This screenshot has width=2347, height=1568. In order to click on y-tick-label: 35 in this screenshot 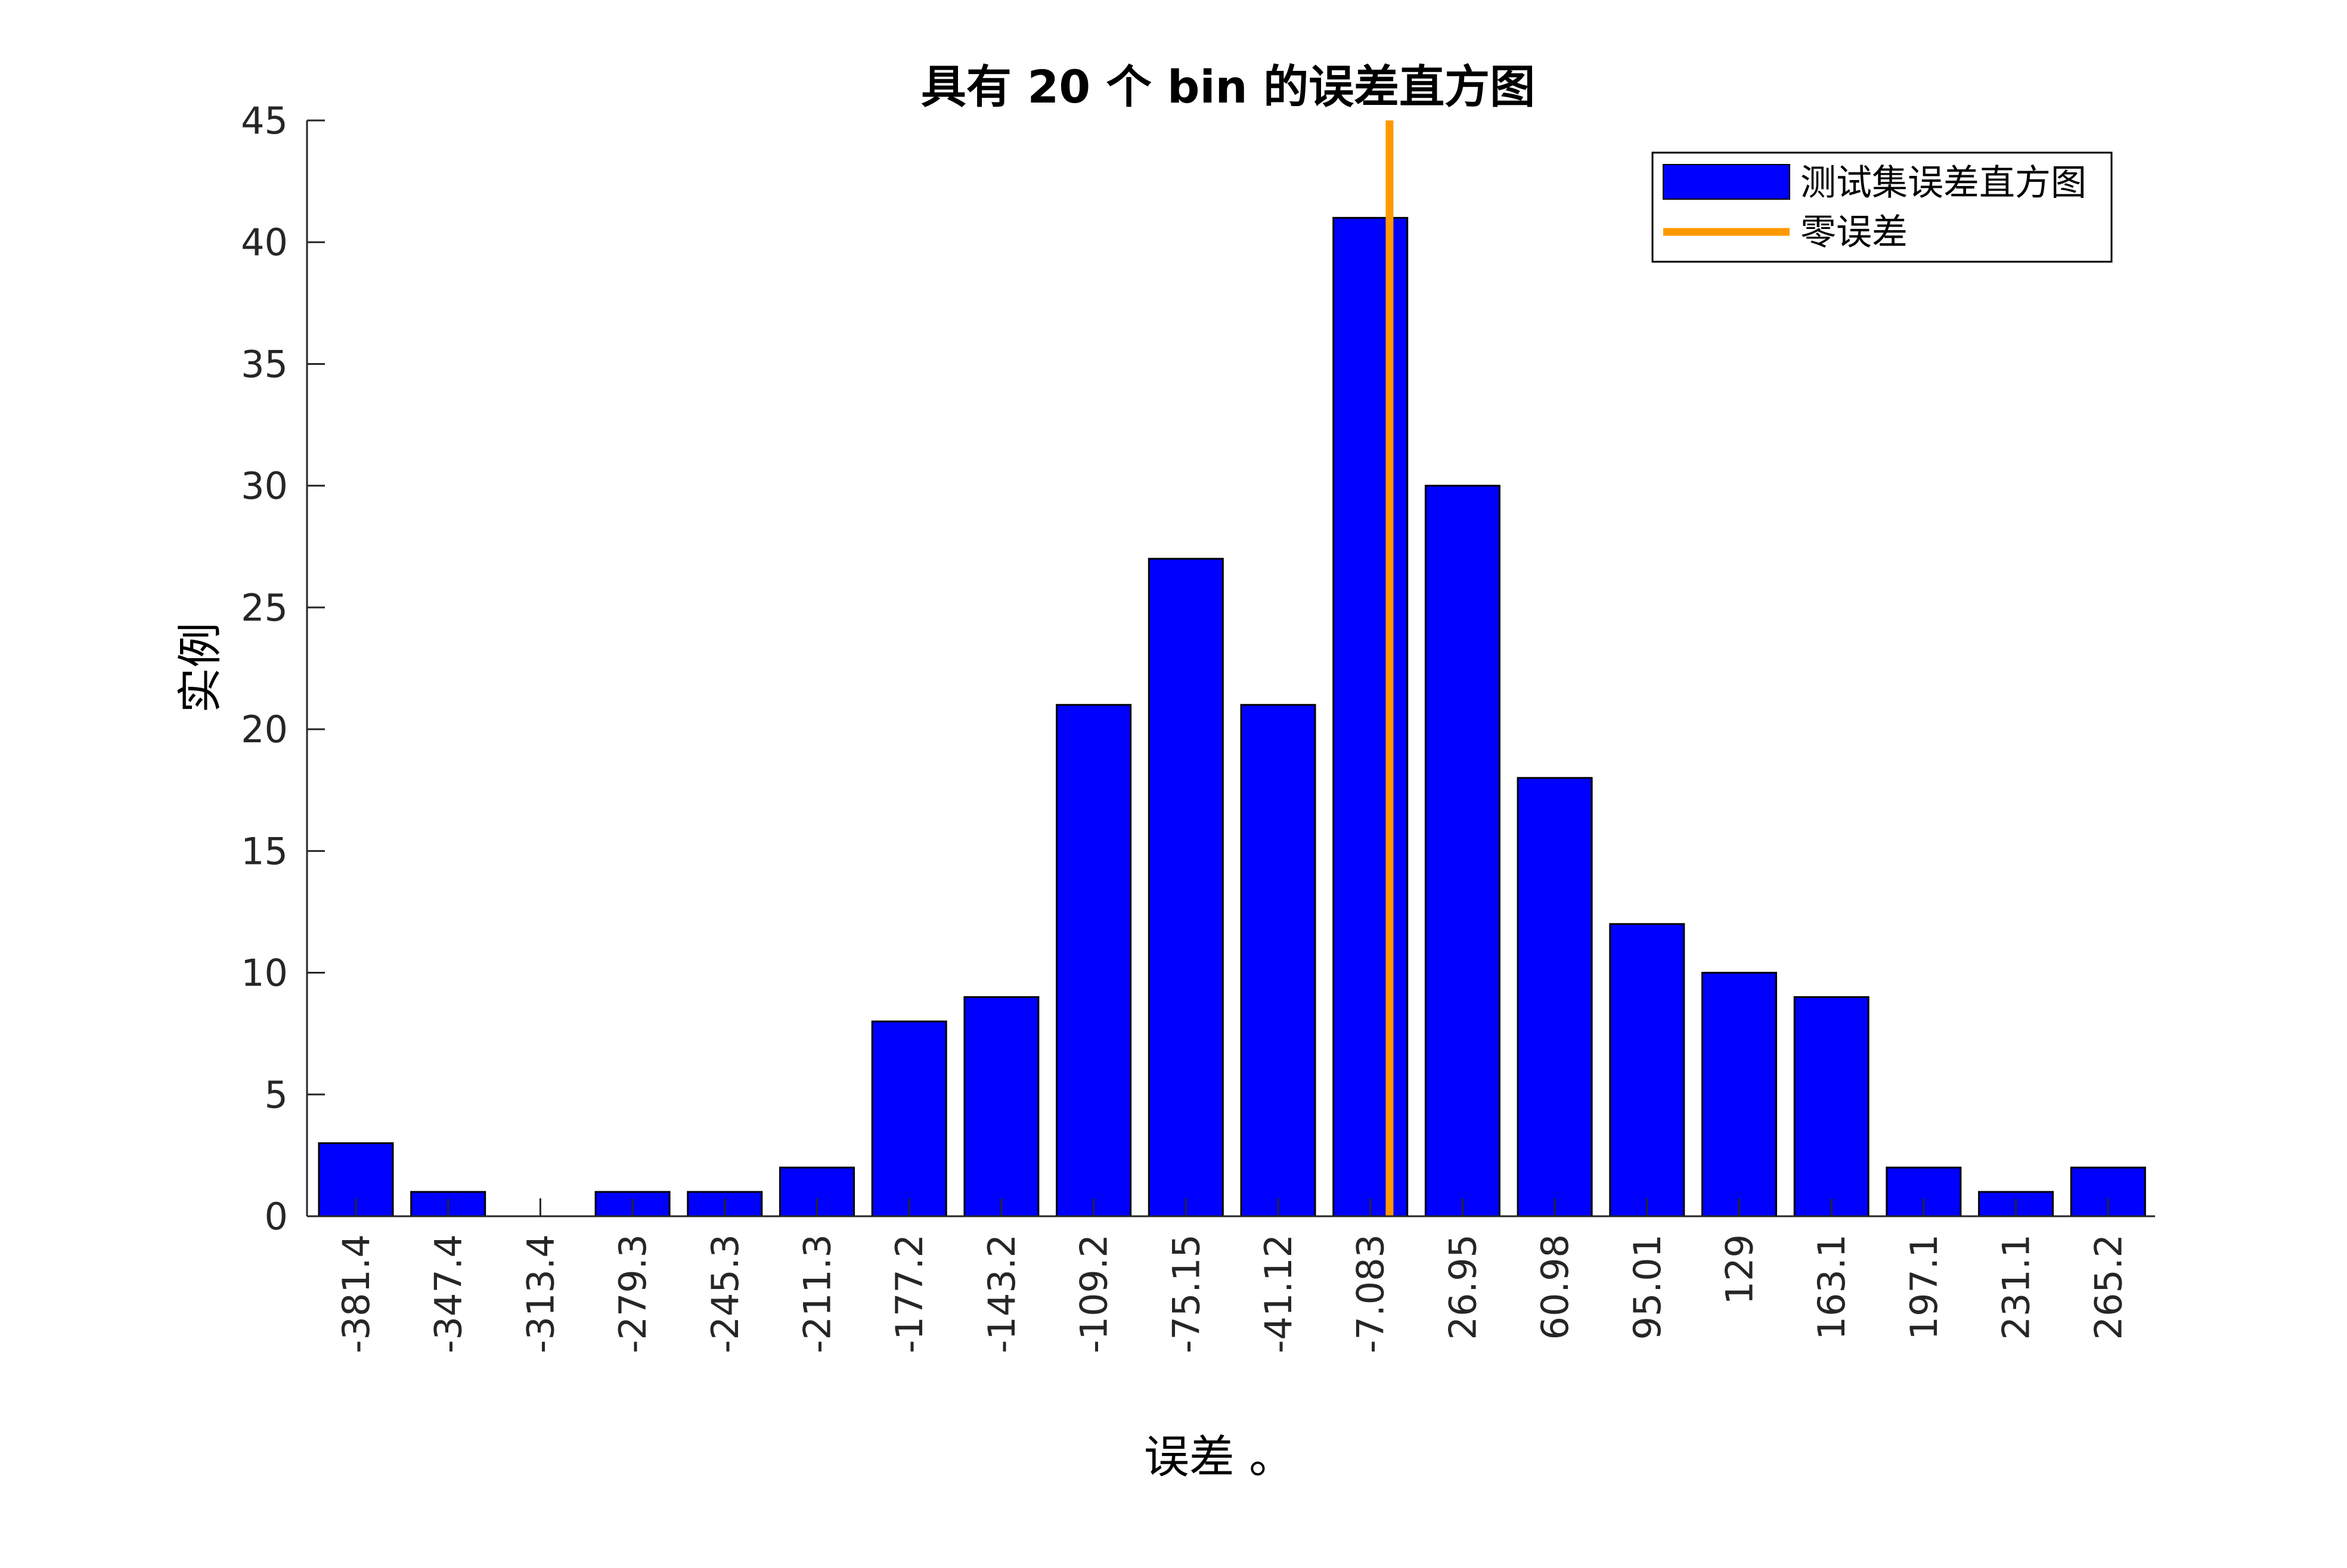, I will do `click(264, 364)`.